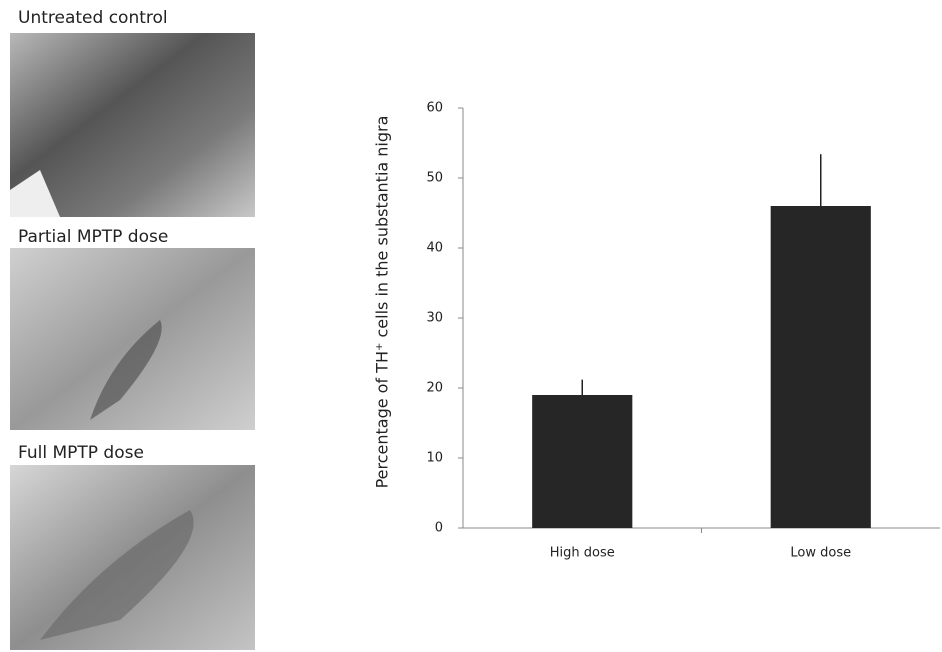 The height and width of the screenshot is (652, 942). I want to click on y-tick-label: 40, so click(434, 248).